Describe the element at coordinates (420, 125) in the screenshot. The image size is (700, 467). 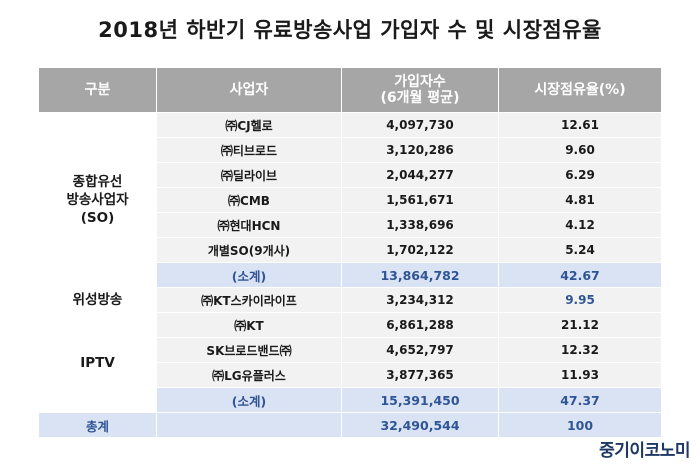
I see `subscribers-cell: 4,097,730` at that location.